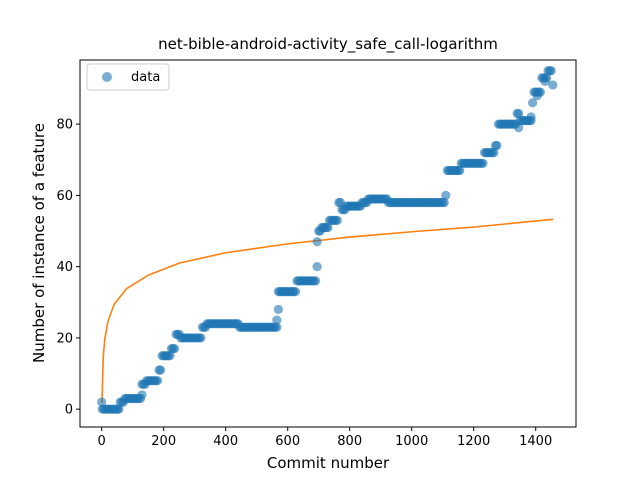 The image size is (640, 484). What do you see at coordinates (163, 441) in the screenshot?
I see `x-tick-label: 200` at bounding box center [163, 441].